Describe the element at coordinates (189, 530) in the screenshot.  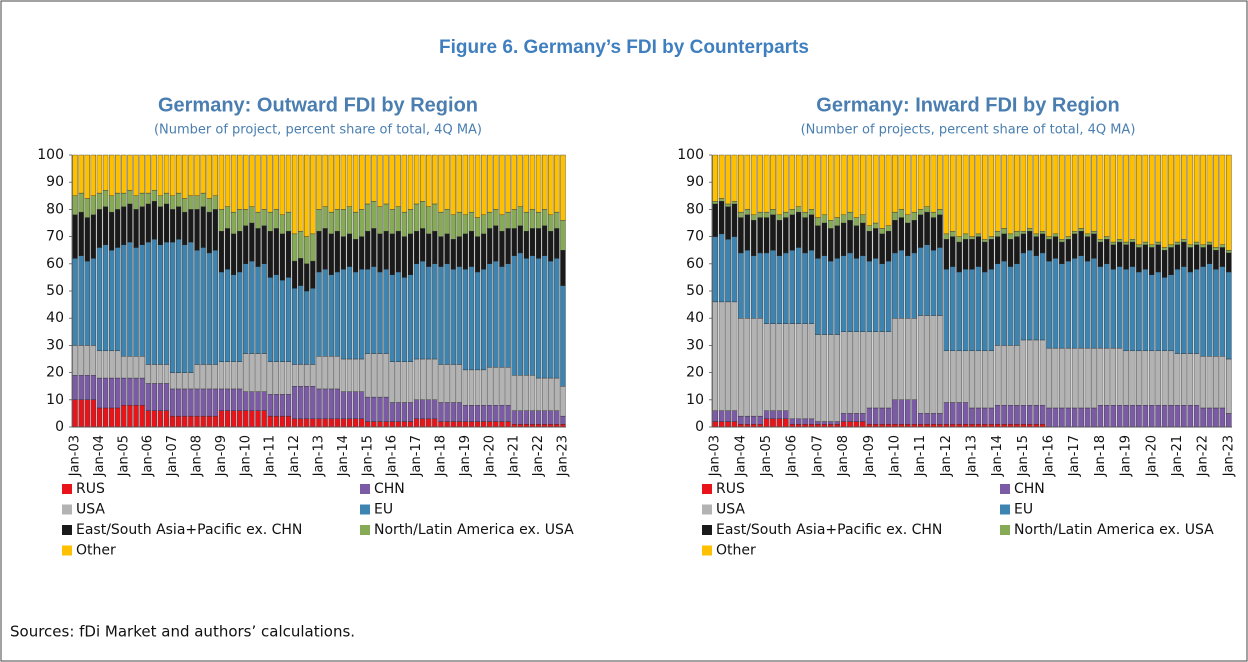
I see `legend-label: East/South Asia+Pacific ex. CHN` at that location.